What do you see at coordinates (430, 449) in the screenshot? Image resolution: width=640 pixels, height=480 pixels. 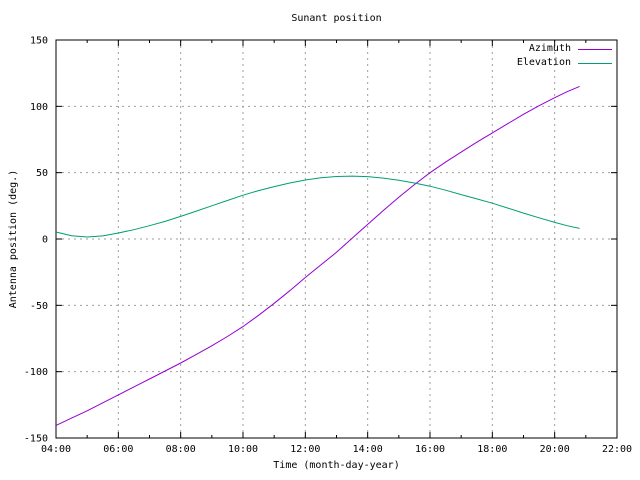 I see `x-tick-label: 16:00` at bounding box center [430, 449].